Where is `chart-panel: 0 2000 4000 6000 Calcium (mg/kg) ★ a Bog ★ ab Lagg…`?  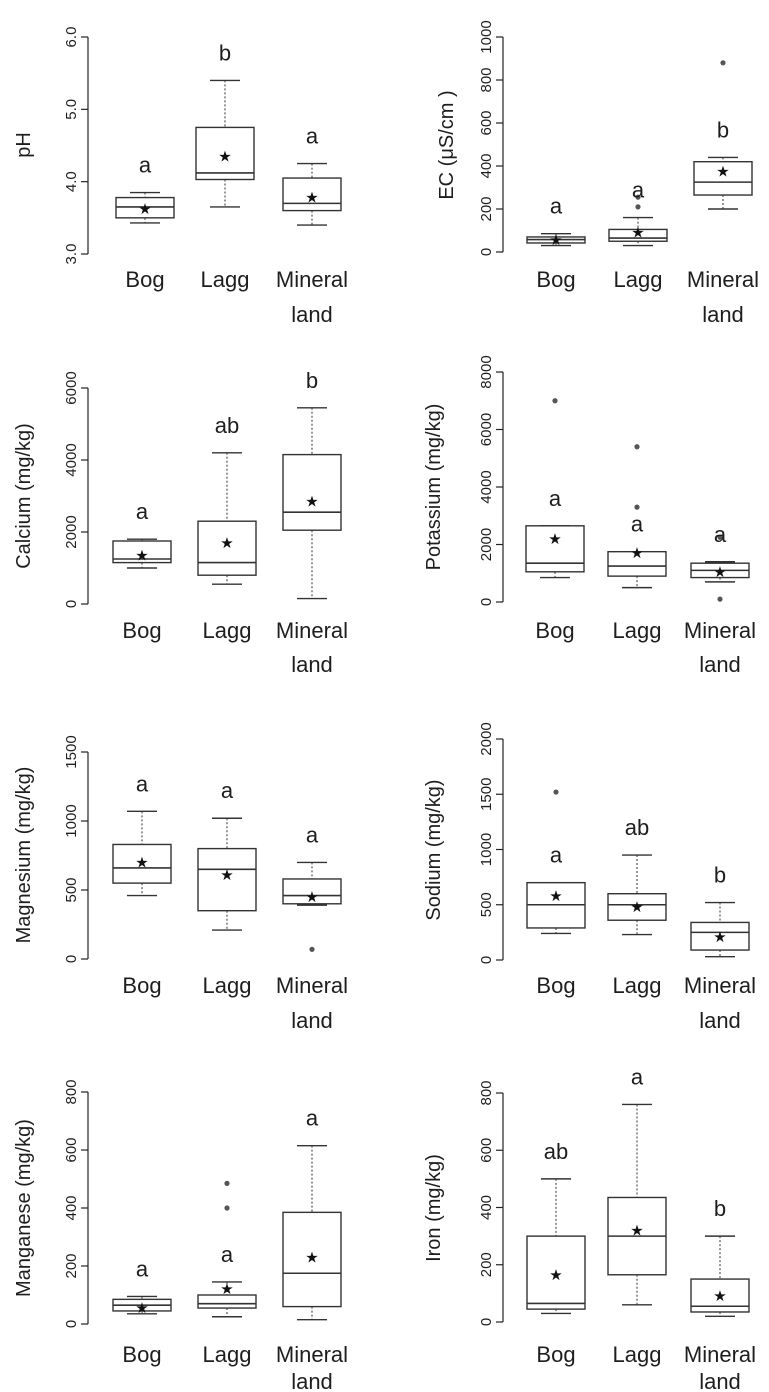 chart-panel: 0 2000 4000 6000 Calcium (mg/kg) ★ a Bog ★ ab Lagg… is located at coordinates (180, 522).